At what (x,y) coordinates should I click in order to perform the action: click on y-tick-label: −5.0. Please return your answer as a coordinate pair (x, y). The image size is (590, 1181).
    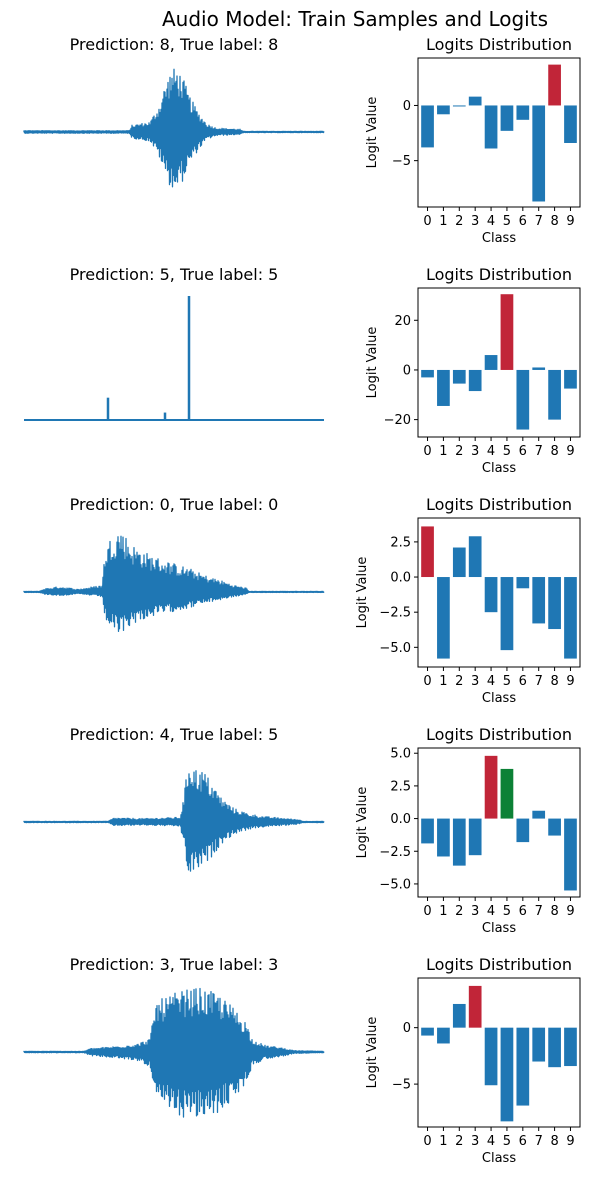
    Looking at the image, I should click on (395, 648).